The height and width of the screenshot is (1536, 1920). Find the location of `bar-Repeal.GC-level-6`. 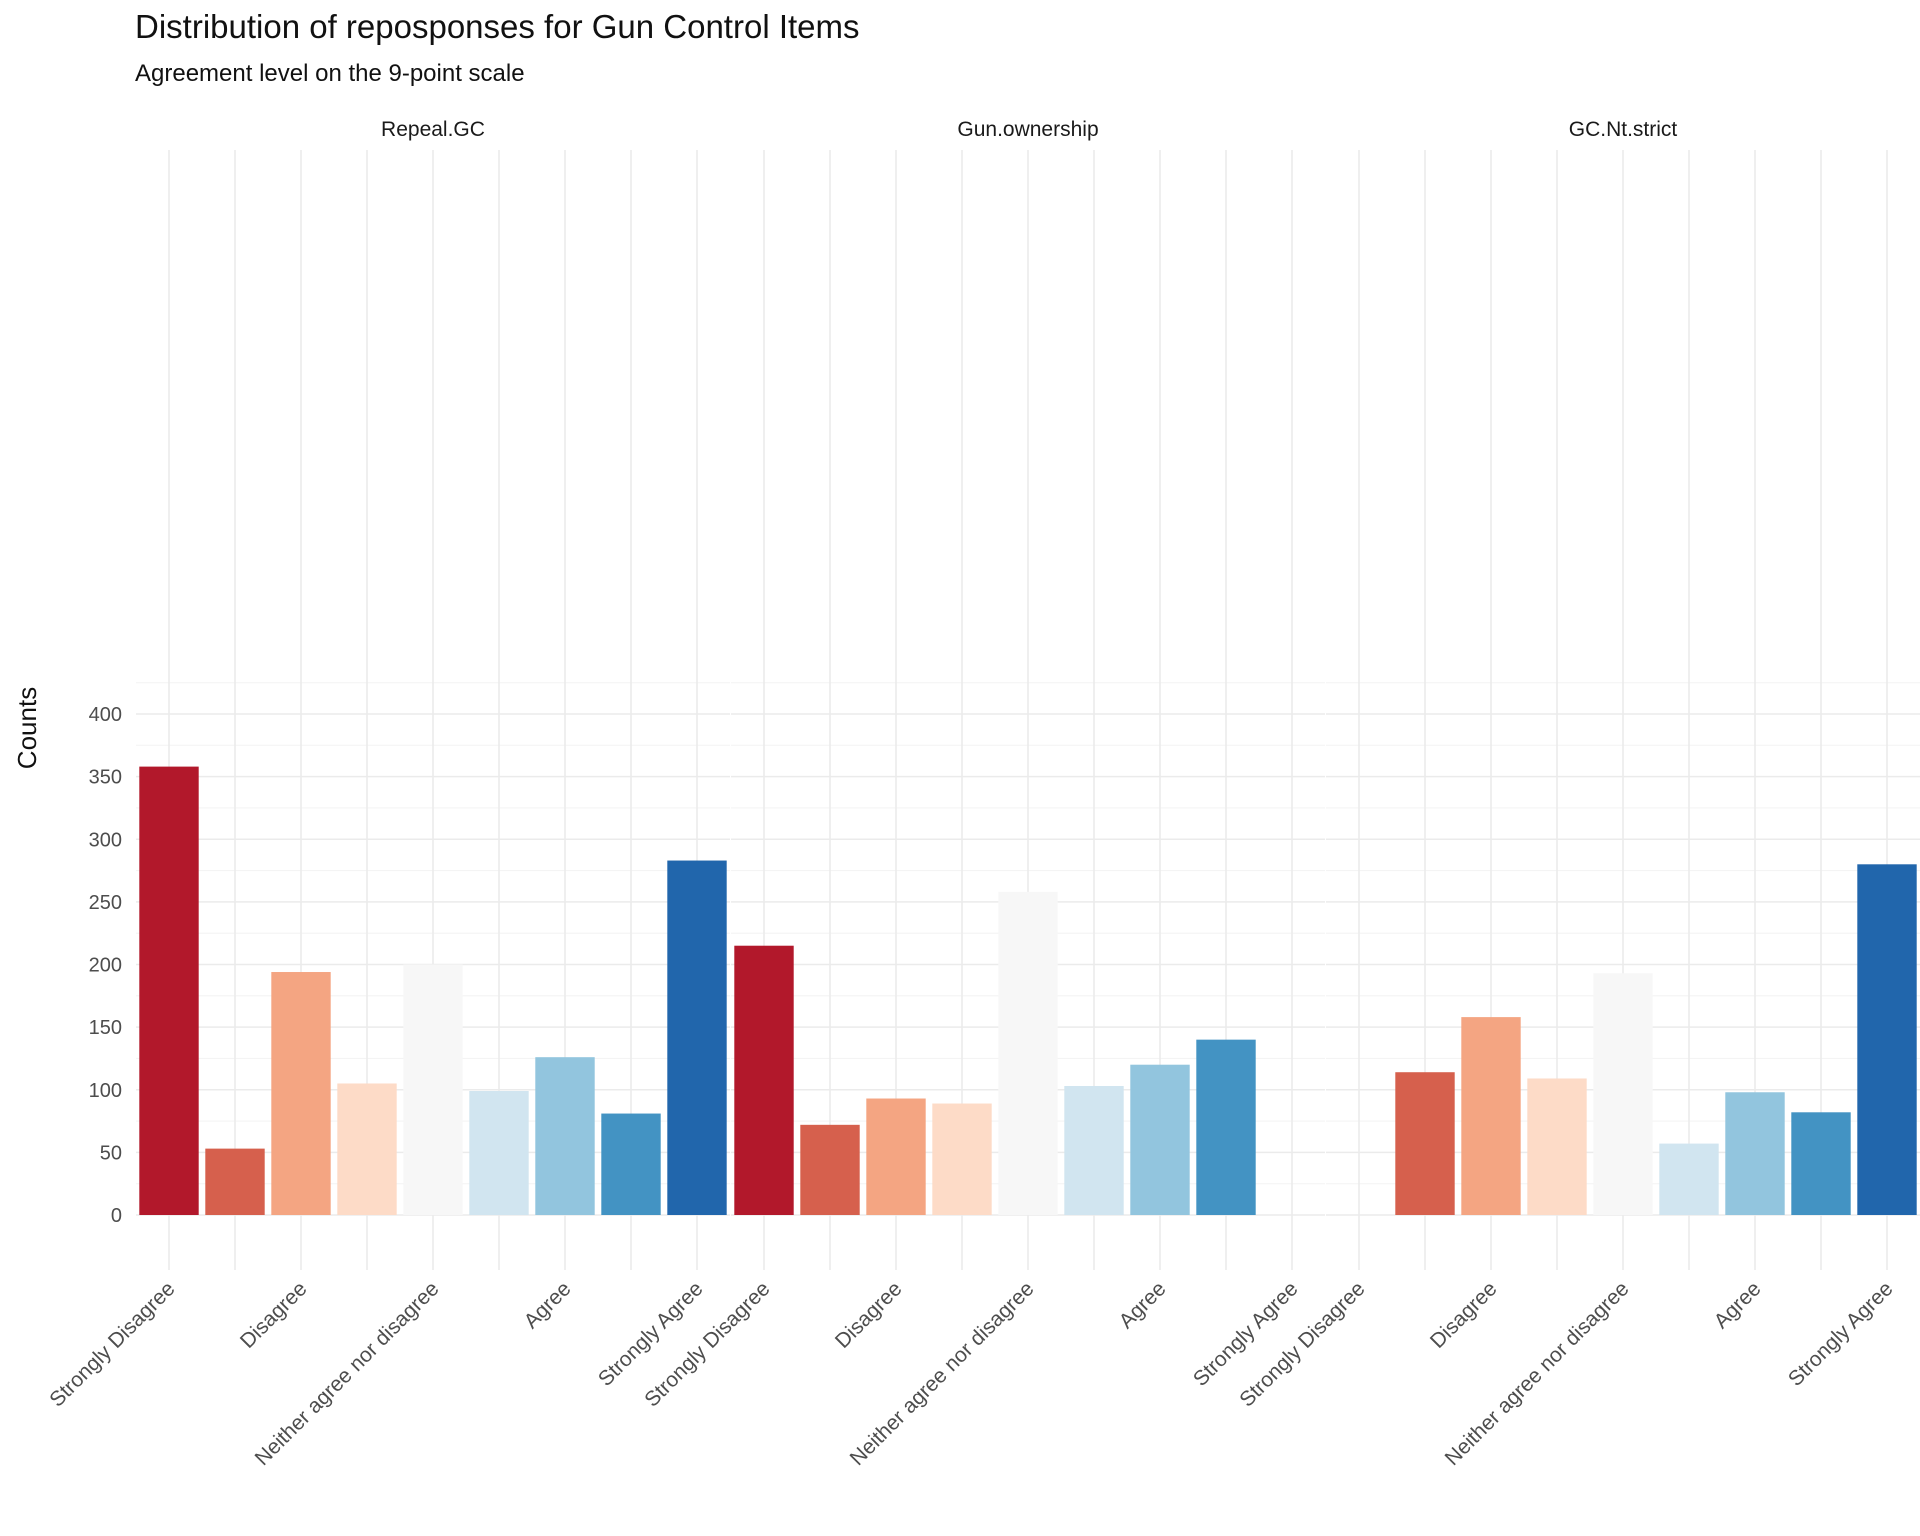

bar-Repeal.GC-level-6 is located at coordinates (499, 1153).